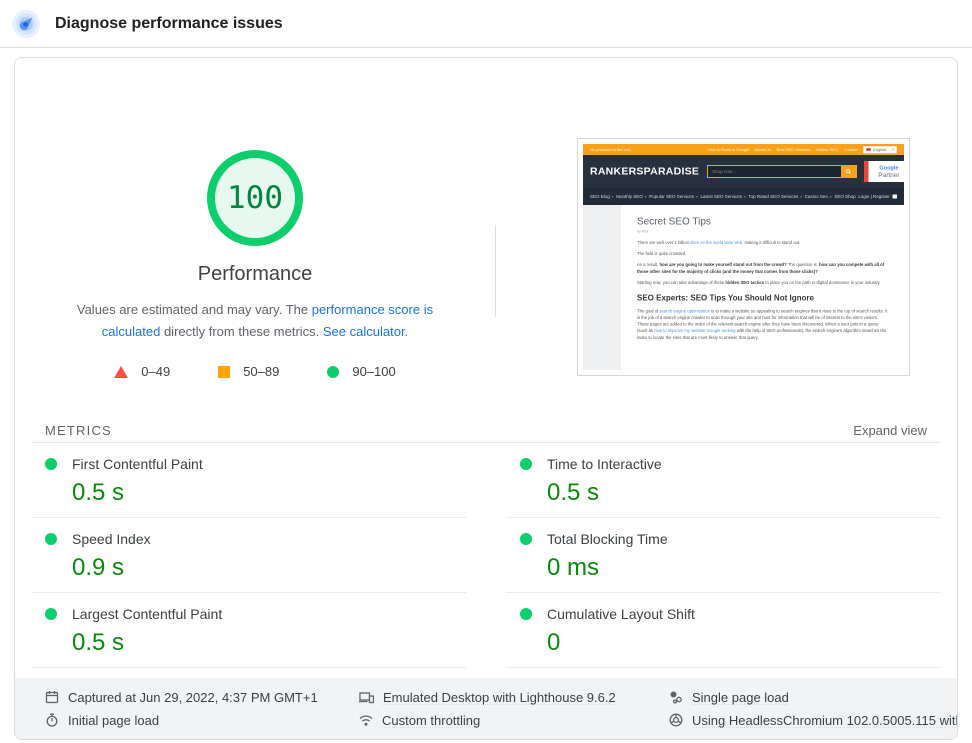  I want to click on metric-name: Cumulative Layout Shift, so click(621, 614).